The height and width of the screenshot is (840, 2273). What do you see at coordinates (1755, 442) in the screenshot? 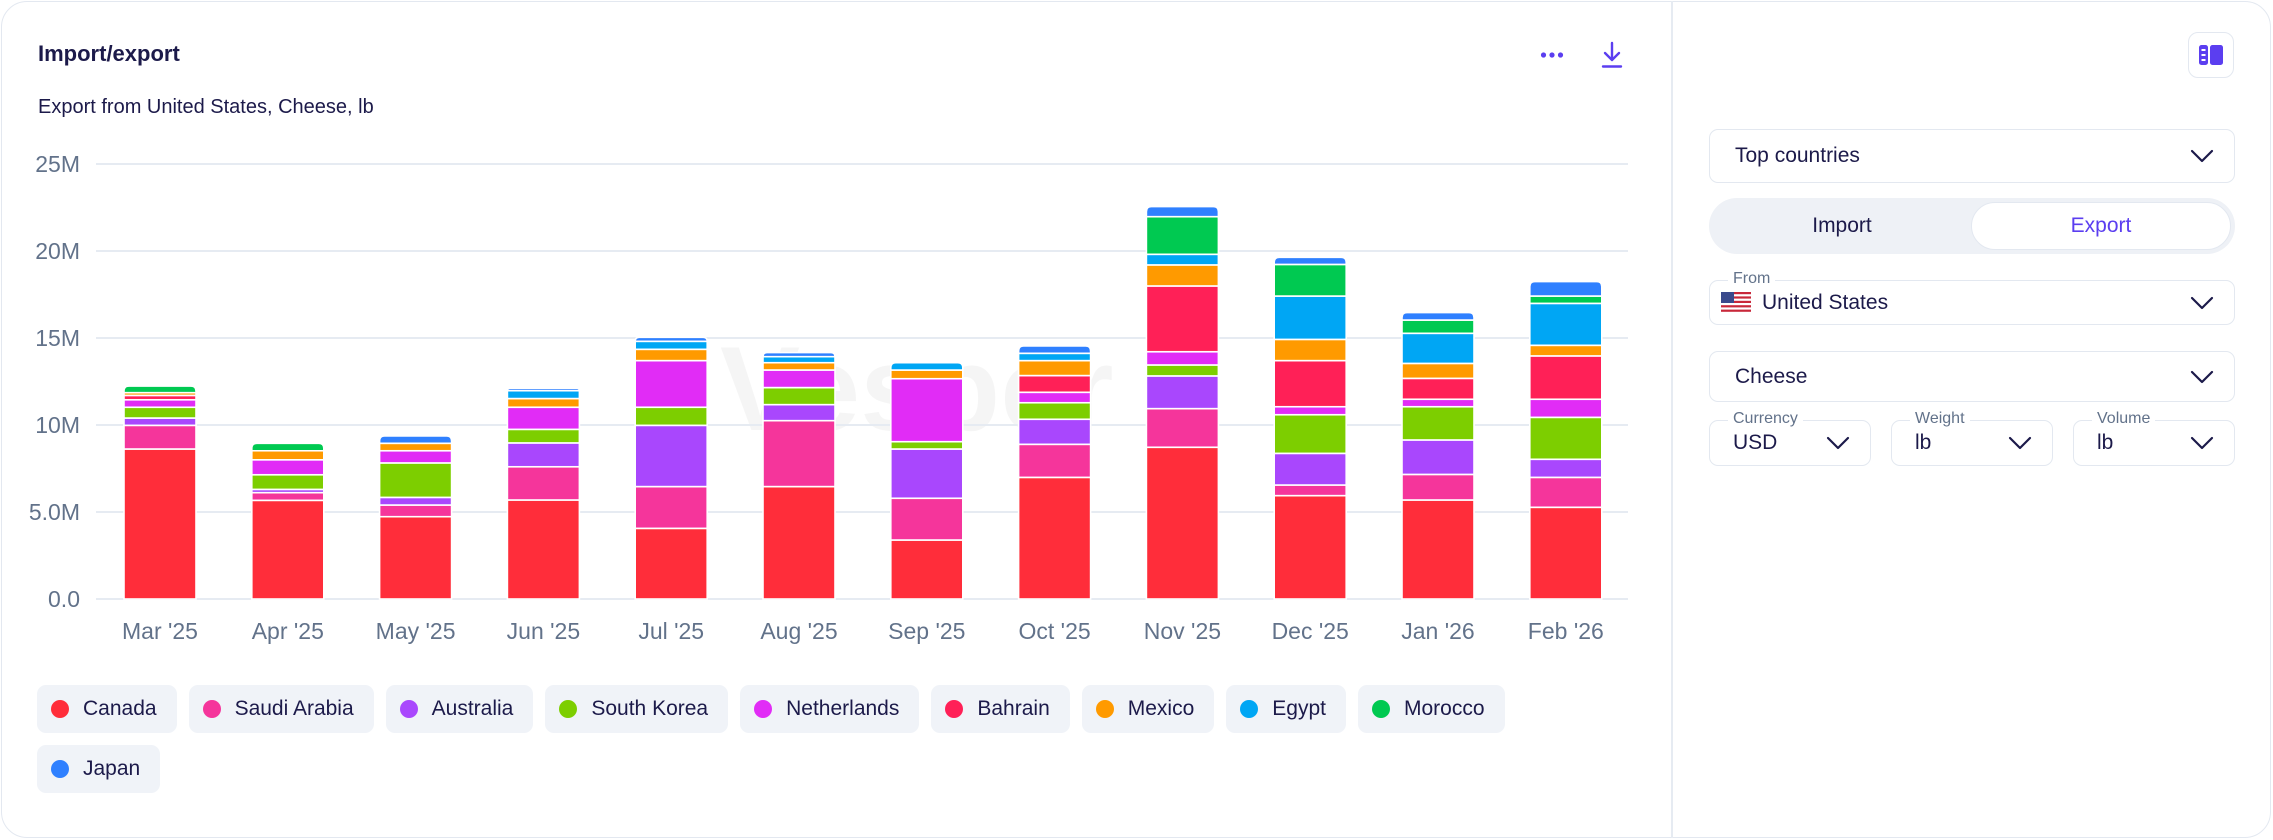
I see `currency-value: USD` at bounding box center [1755, 442].